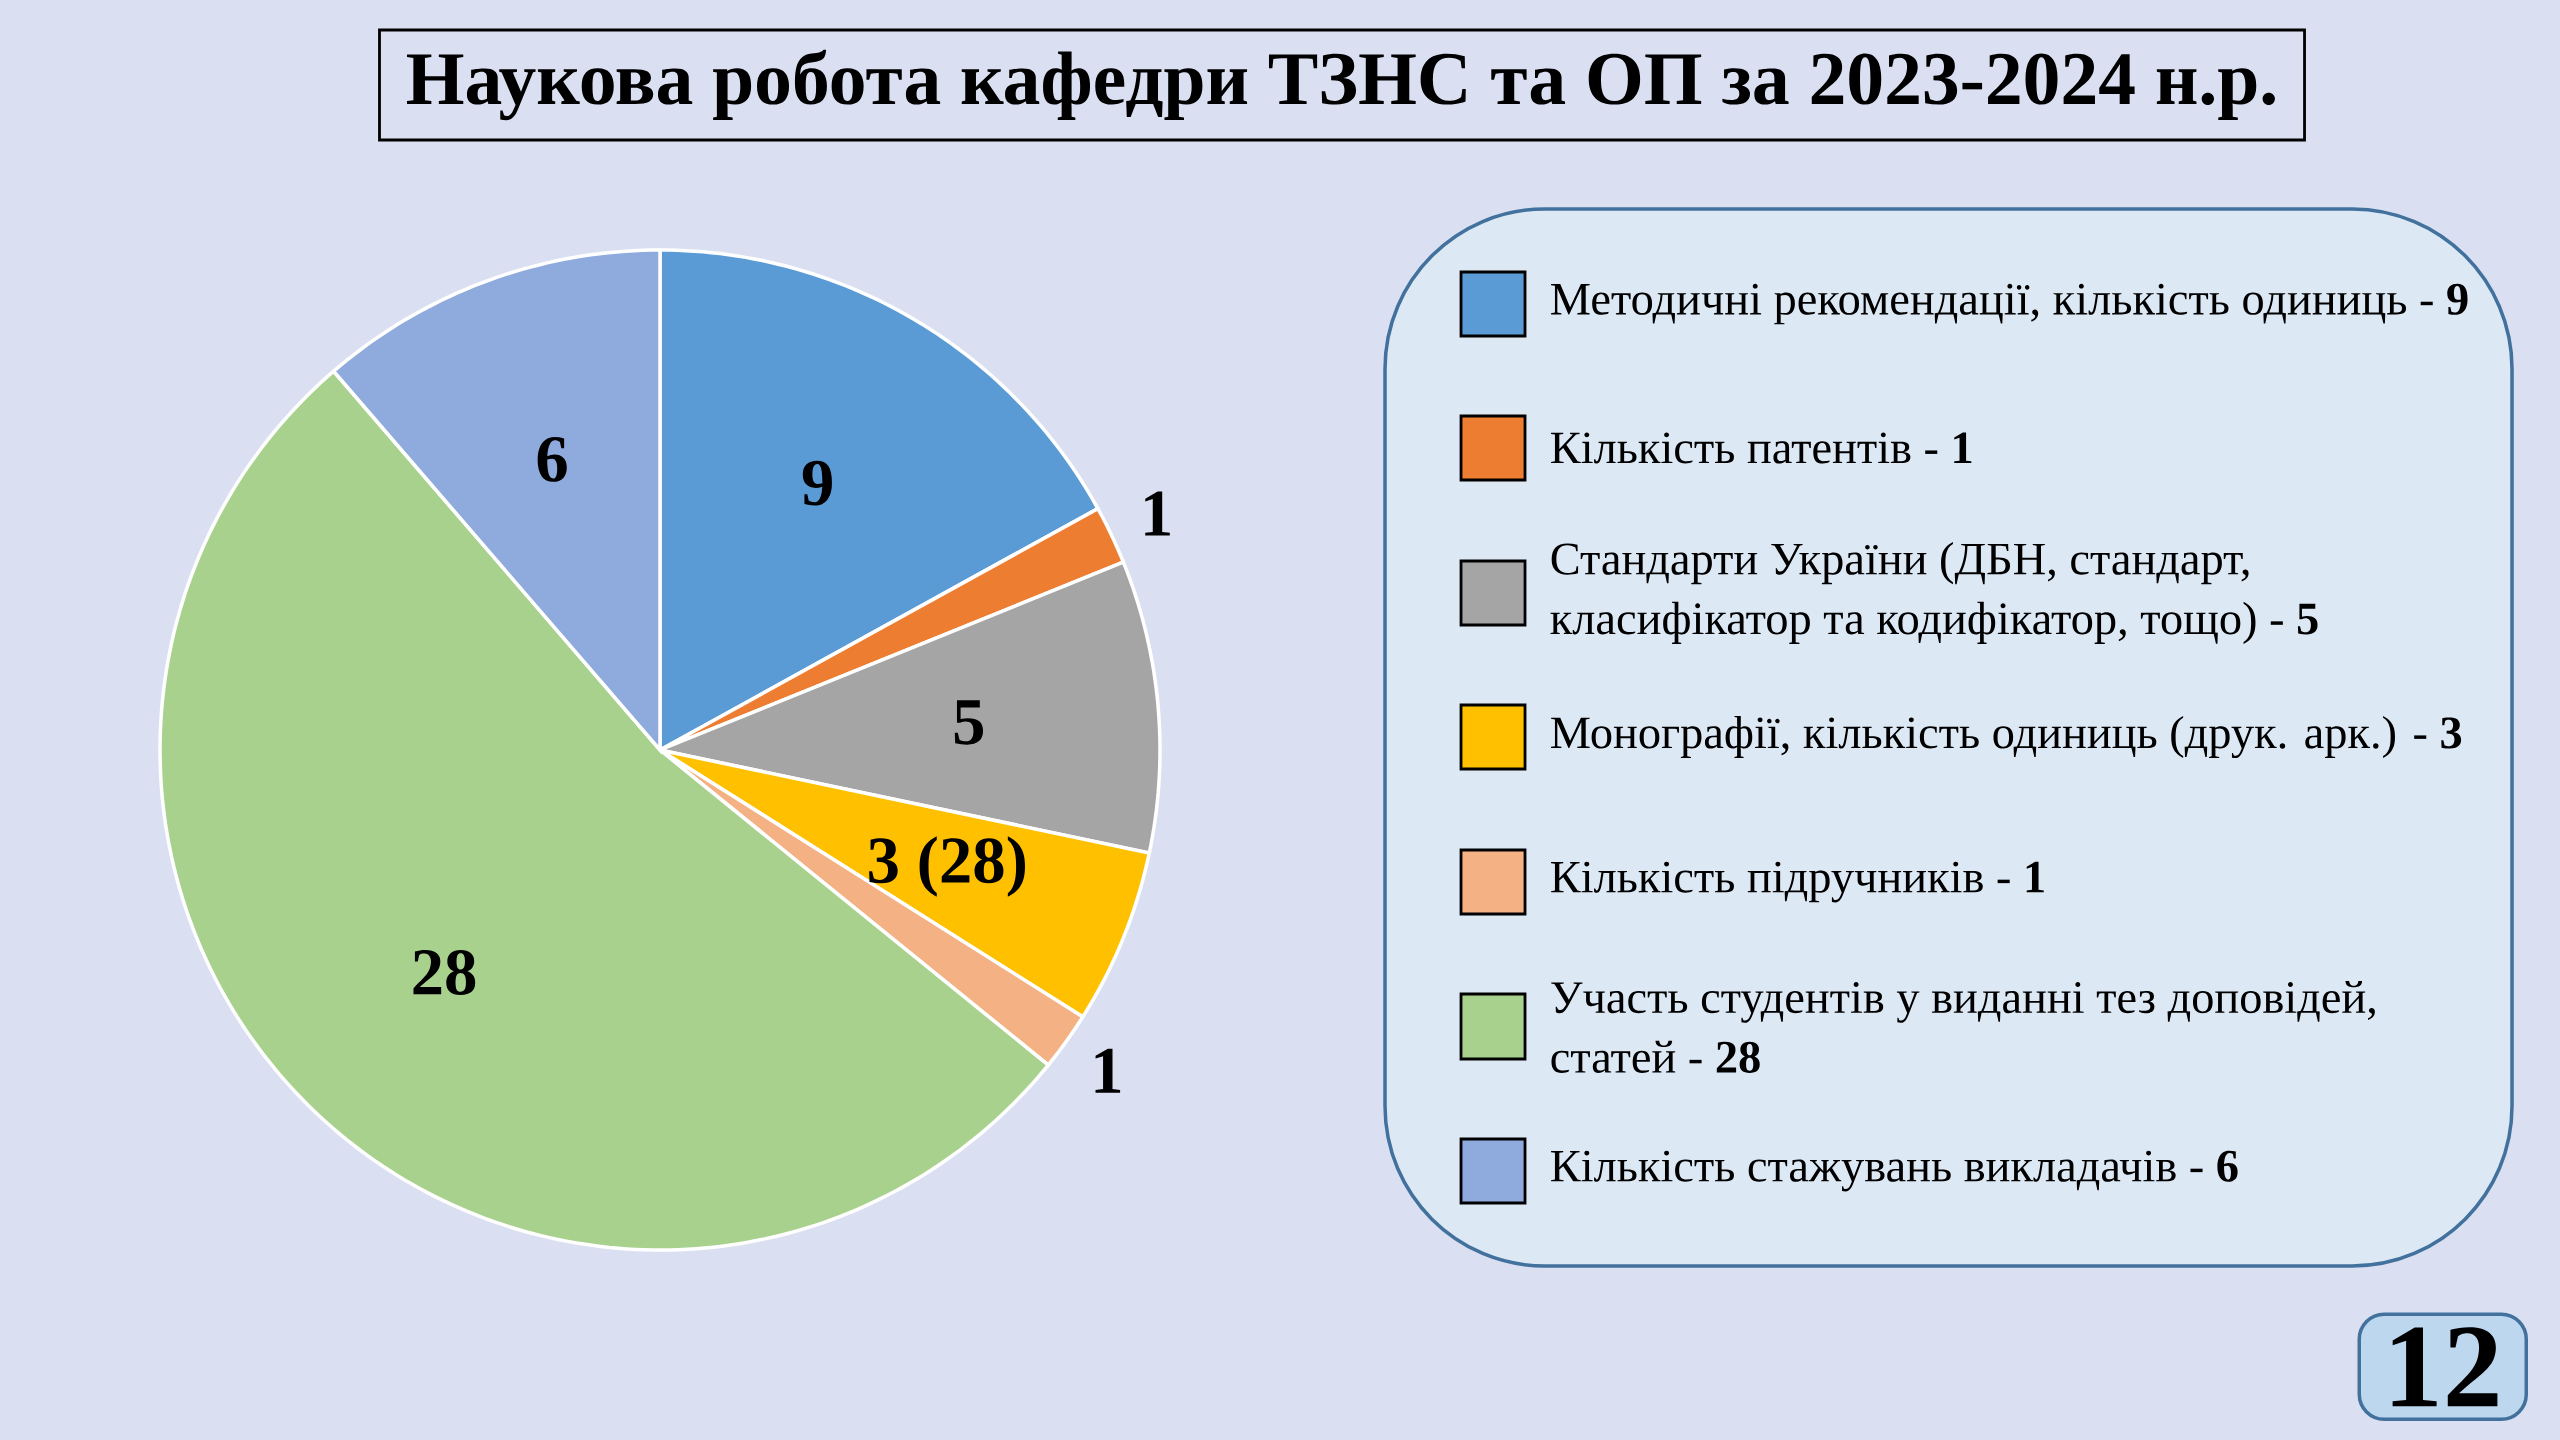  I want to click on legend-label: Монографії, кількість одиниць (друк. арк.) - 3, so click(2006, 737).